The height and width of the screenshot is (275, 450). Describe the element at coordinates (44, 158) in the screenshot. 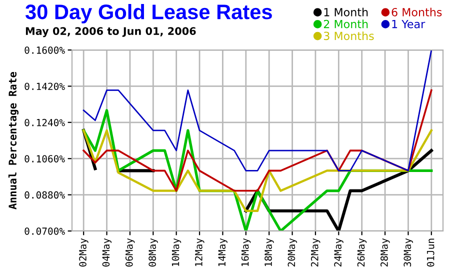

I see `y-tick-label: 0.1060%` at that location.